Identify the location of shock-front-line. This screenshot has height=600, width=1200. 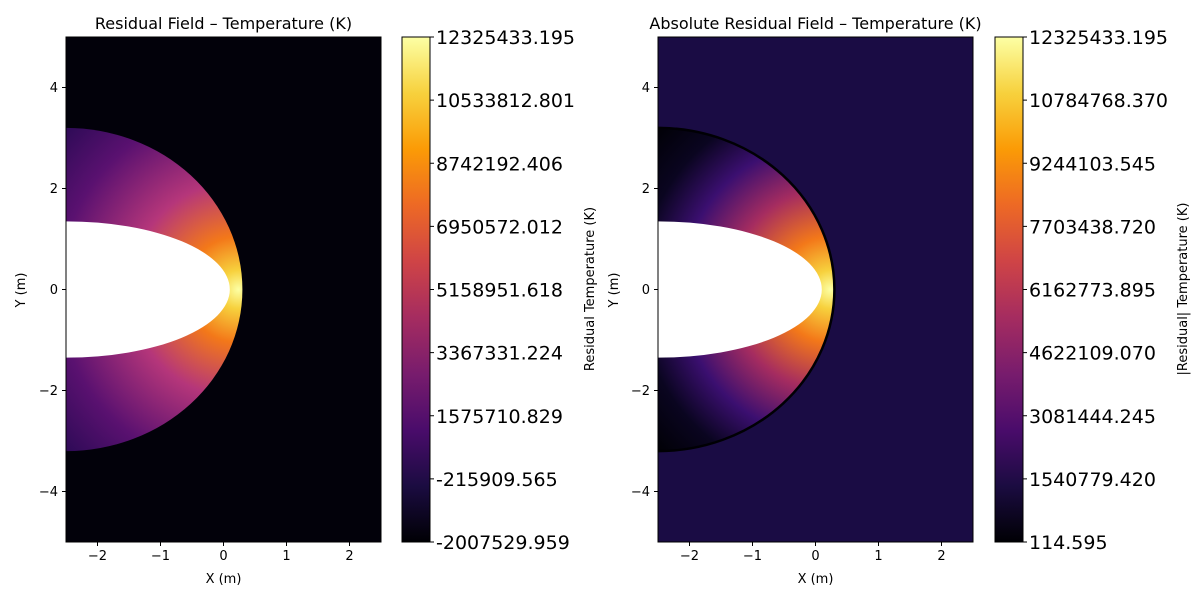
(747, 289).